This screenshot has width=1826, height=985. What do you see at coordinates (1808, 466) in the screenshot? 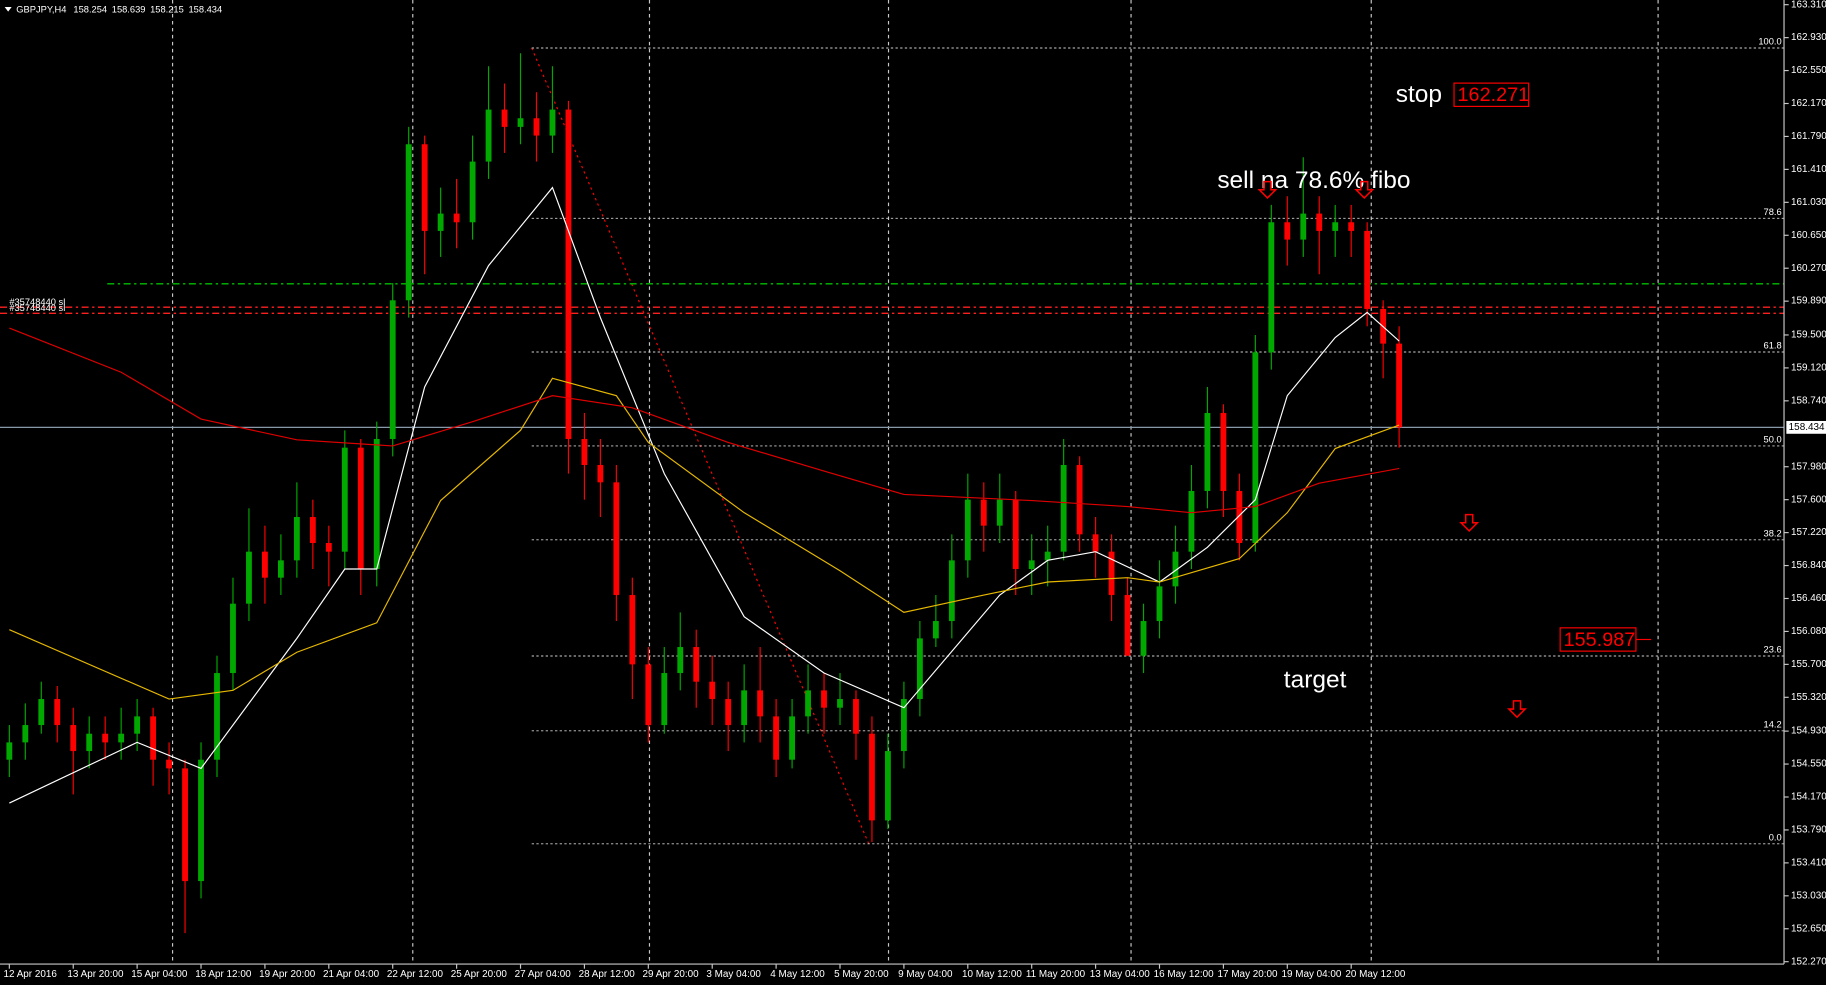
I see `y-tick-label: 157.980` at bounding box center [1808, 466].